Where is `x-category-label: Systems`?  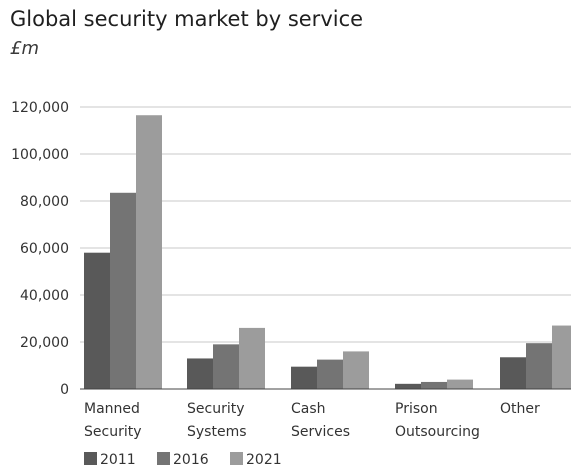 x-category-label: Systems is located at coordinates (217, 432).